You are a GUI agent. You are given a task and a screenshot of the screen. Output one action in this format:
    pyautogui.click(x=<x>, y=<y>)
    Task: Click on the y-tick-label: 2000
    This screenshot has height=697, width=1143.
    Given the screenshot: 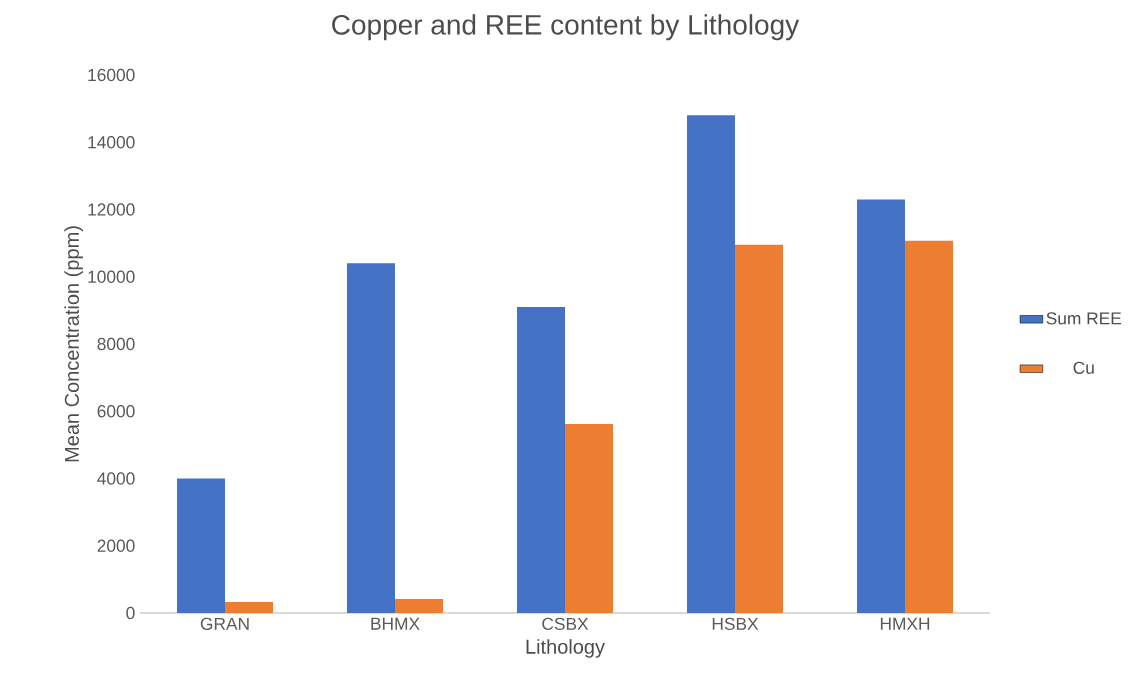 What is the action you would take?
    pyautogui.click(x=116, y=545)
    